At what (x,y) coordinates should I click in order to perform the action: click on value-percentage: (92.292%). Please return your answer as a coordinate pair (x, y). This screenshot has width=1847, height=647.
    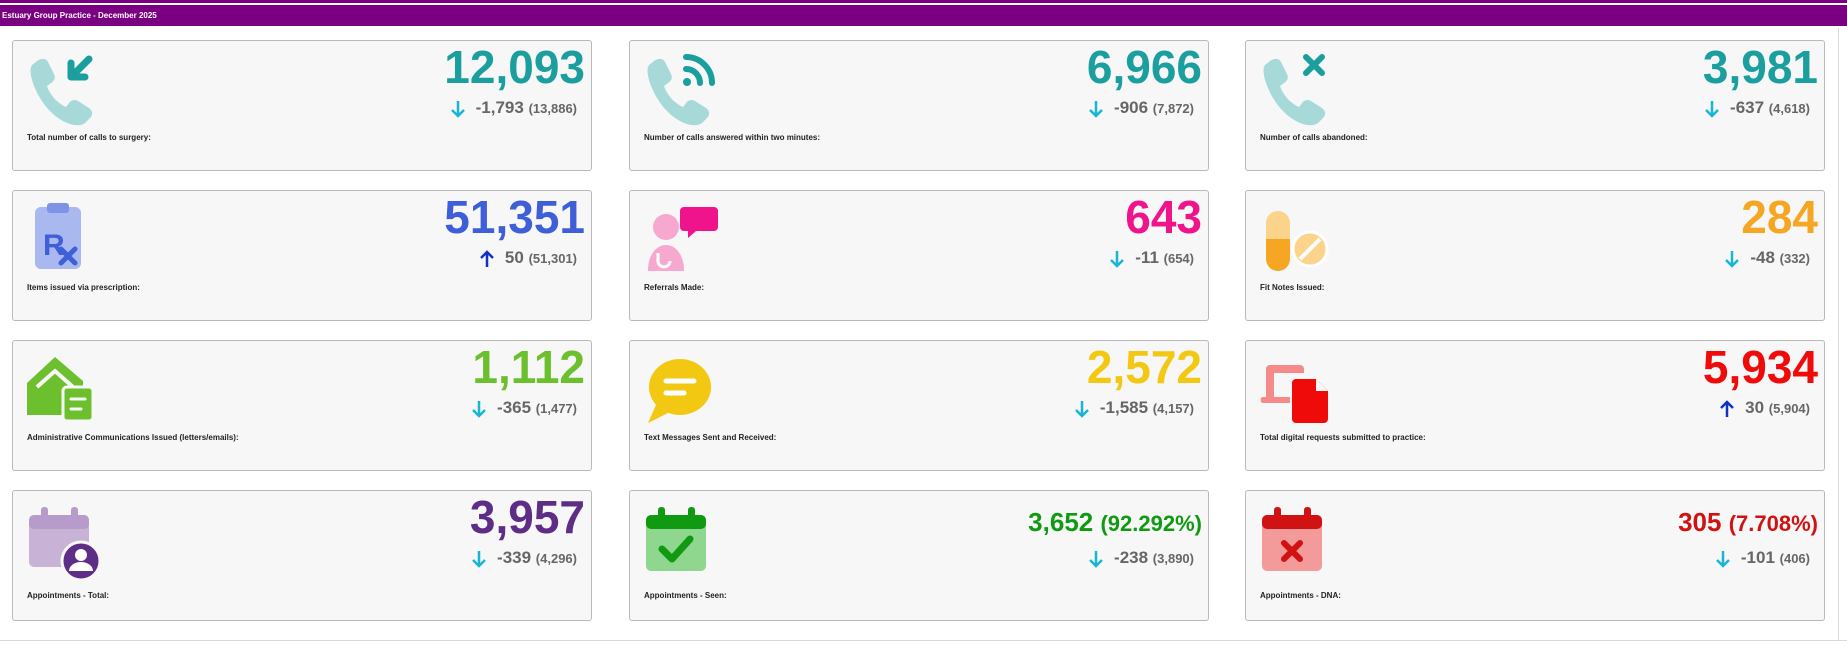
    Looking at the image, I should click on (1151, 523).